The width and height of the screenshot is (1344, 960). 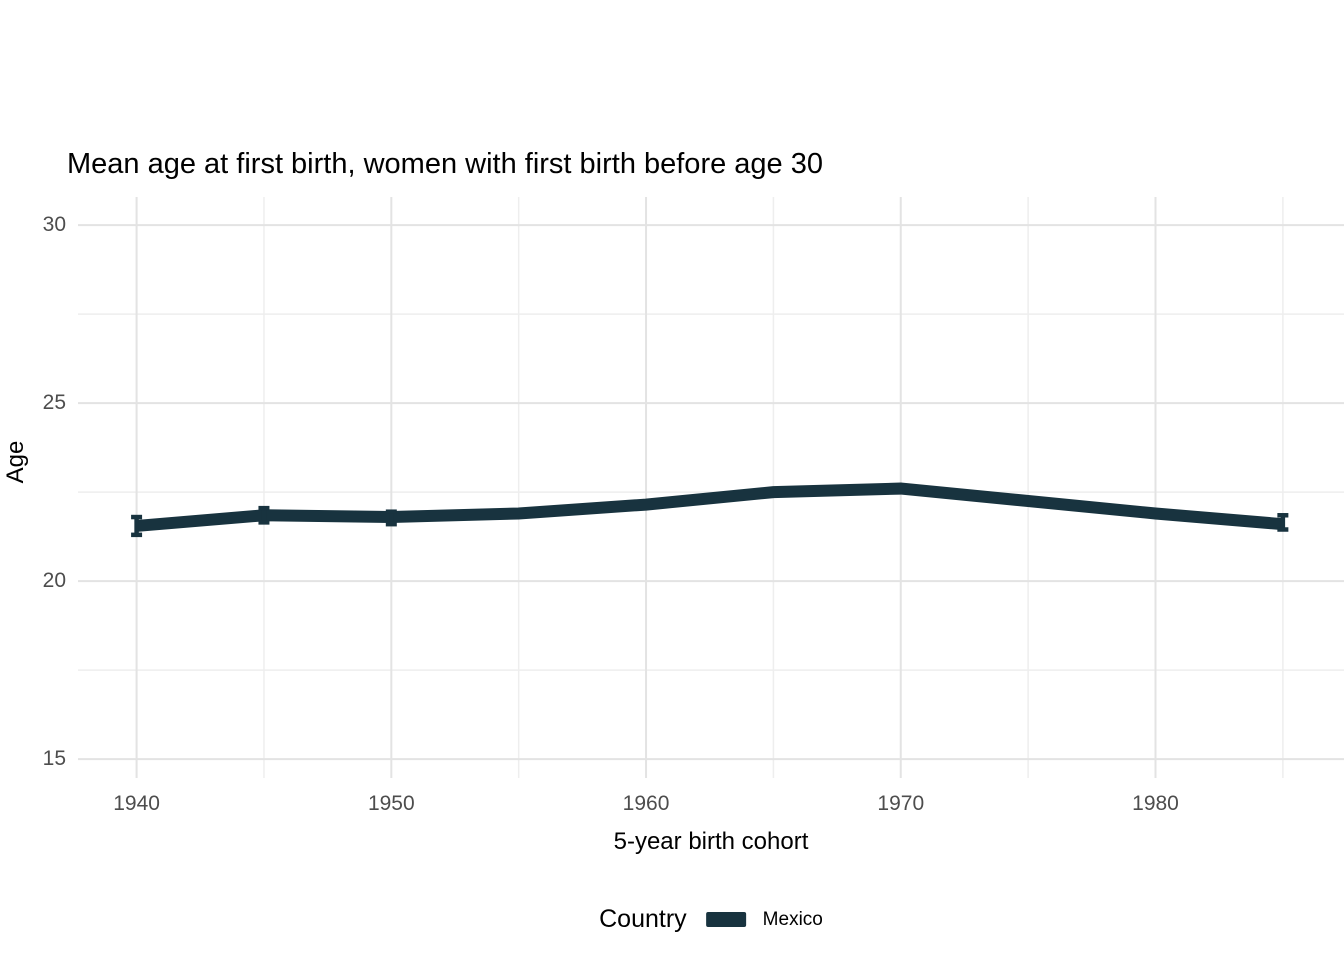 What do you see at coordinates (15, 462) in the screenshot?
I see `y-axis-title: Age` at bounding box center [15, 462].